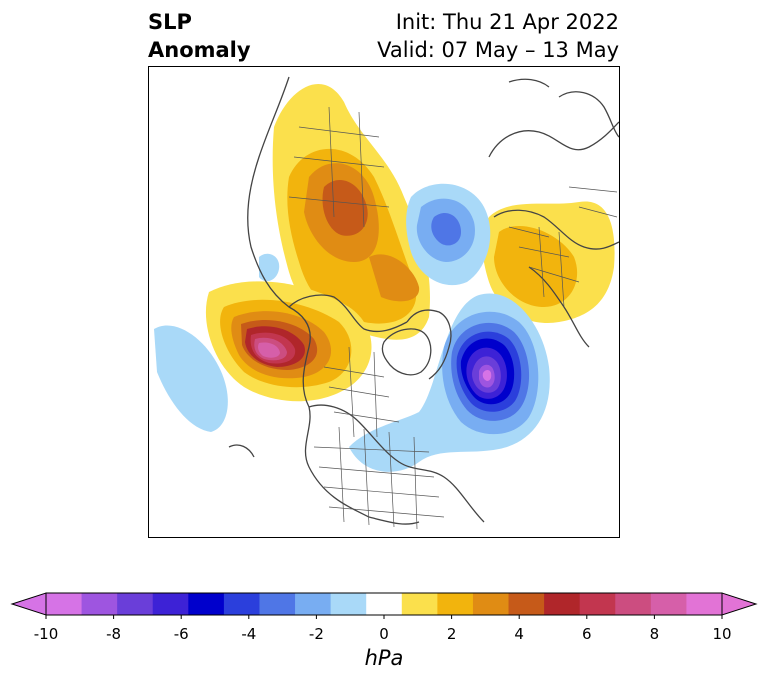  What do you see at coordinates (487, 375) in the screenshot?
I see `atlantic-core` at bounding box center [487, 375].